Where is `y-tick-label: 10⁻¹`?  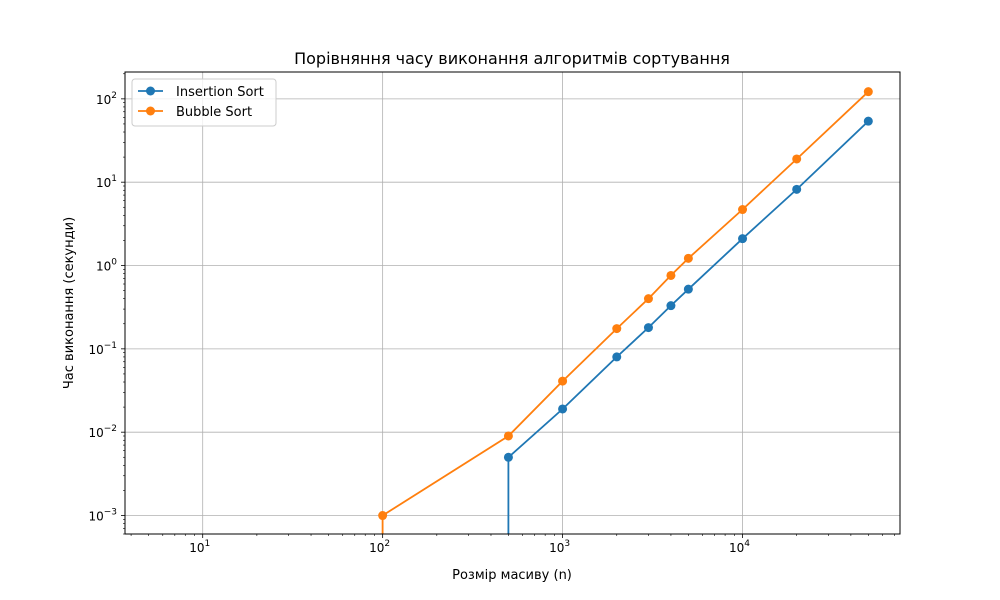 y-tick-label: 10⁻¹ is located at coordinates (102, 349).